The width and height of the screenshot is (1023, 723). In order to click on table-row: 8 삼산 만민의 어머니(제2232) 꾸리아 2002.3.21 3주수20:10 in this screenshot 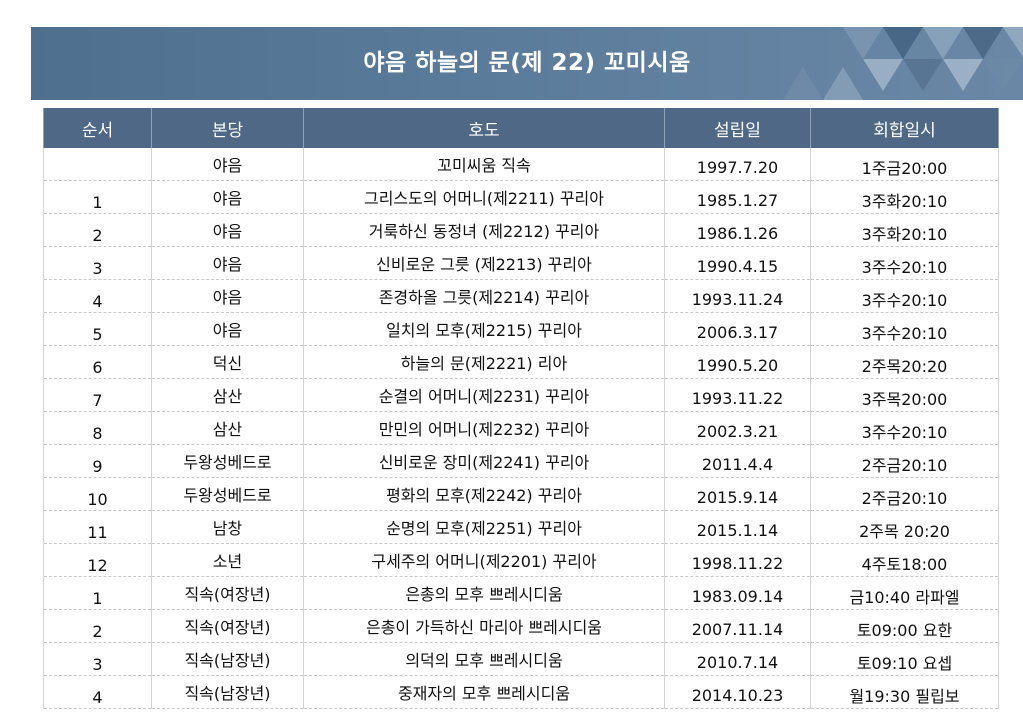, I will do `click(521, 428)`.